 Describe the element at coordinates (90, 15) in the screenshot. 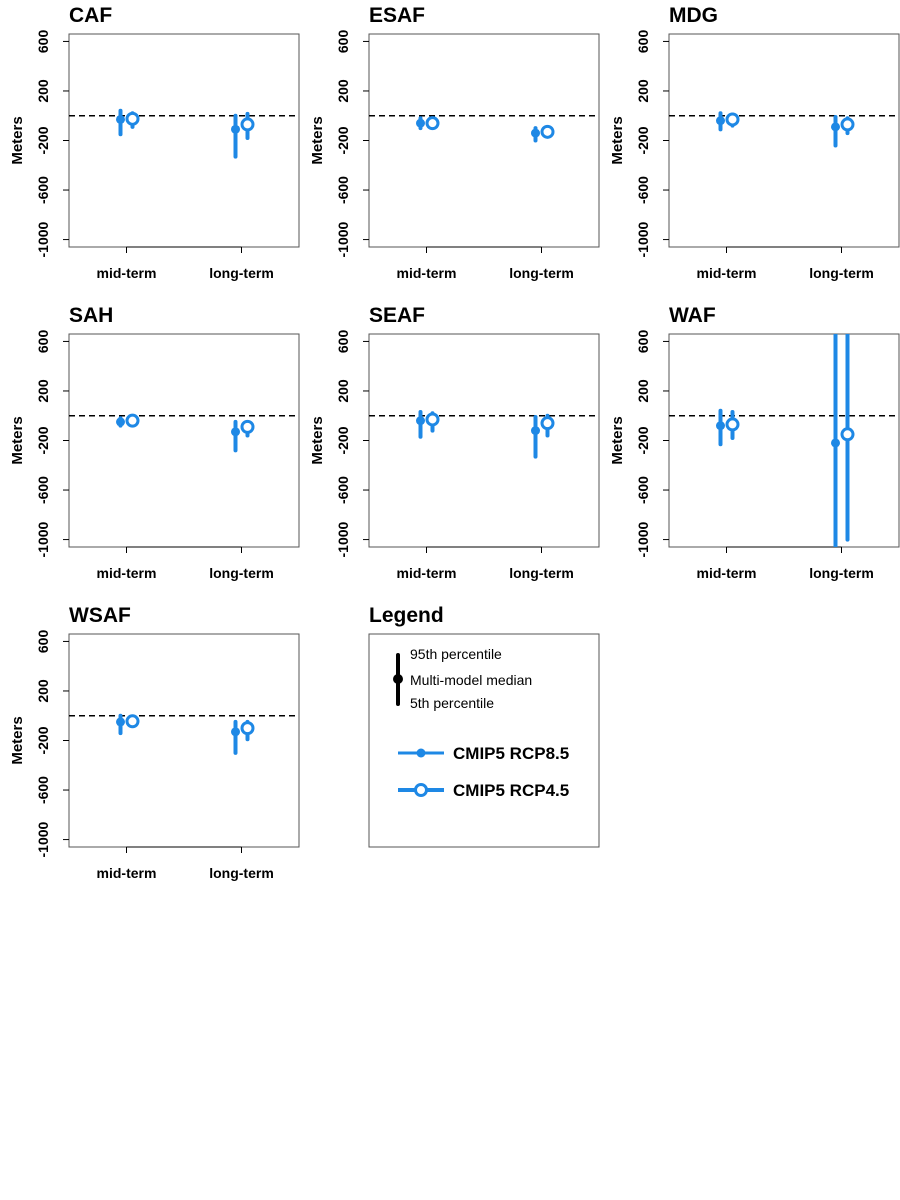

I see `panel-title: CAF` at that location.